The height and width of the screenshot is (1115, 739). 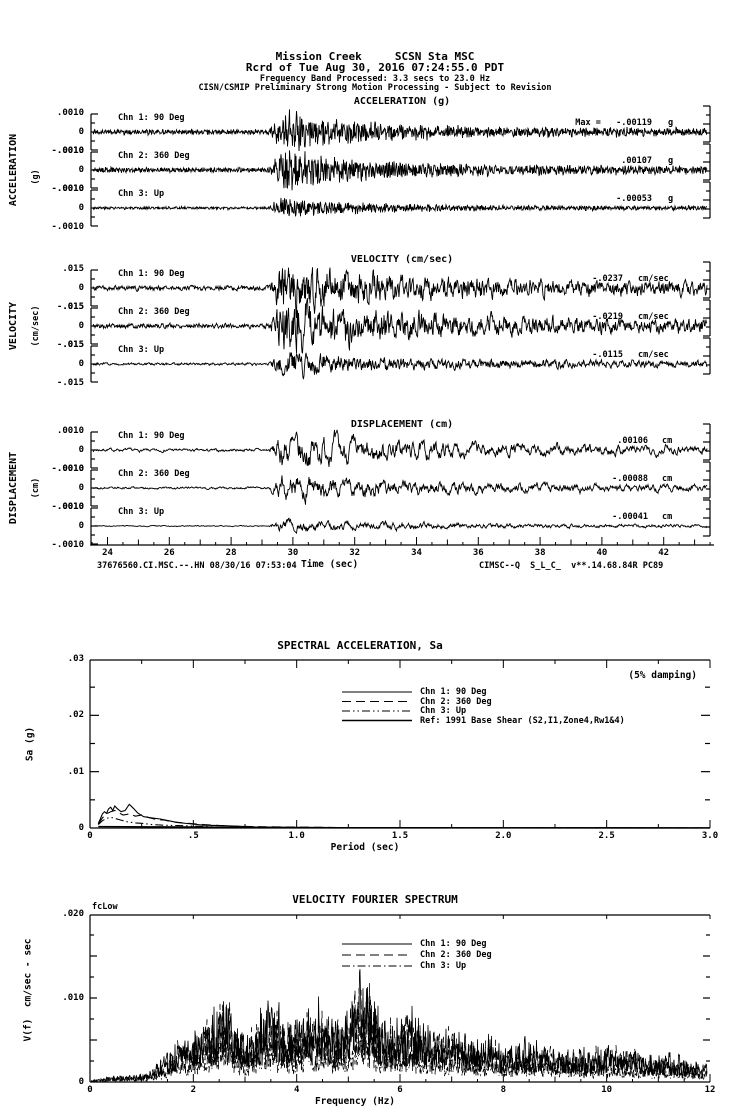 What do you see at coordinates (443, 966) in the screenshot?
I see `legend-label: Chn 3: Up` at bounding box center [443, 966].